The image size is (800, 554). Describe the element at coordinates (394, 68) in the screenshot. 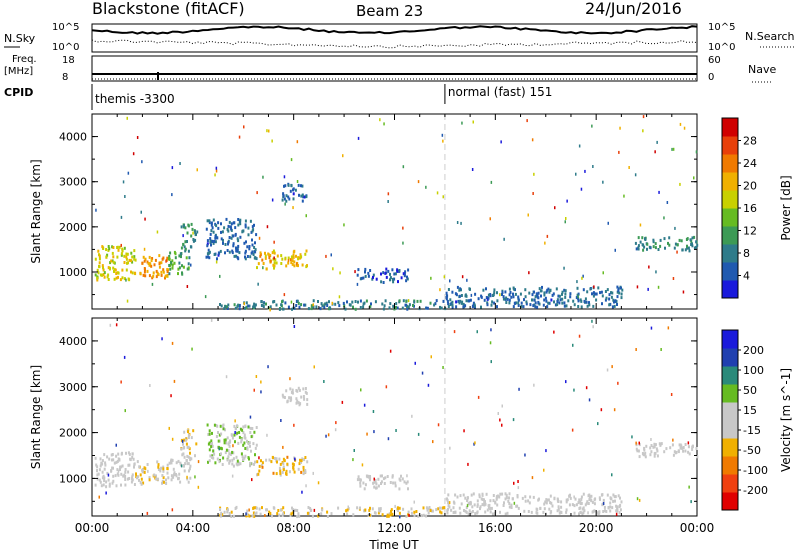

I see `freq-panel` at that location.